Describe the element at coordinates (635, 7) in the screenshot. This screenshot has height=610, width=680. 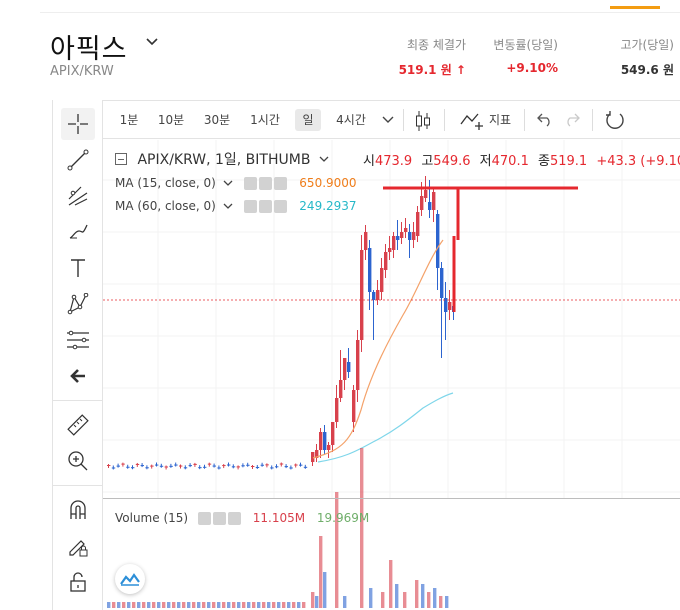
I see `header-accent-bar` at that location.